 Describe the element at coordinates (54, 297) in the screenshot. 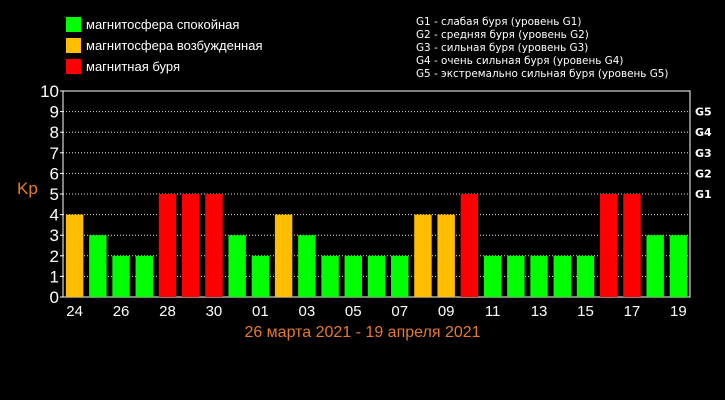

I see `y-tick-label: 0` at that location.